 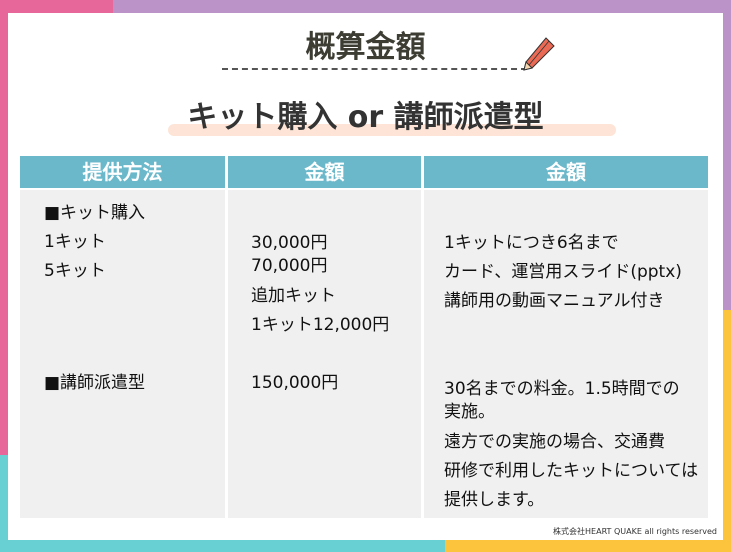 What do you see at coordinates (365, 47) in the screenshot?
I see `page-title: 概算金額` at bounding box center [365, 47].